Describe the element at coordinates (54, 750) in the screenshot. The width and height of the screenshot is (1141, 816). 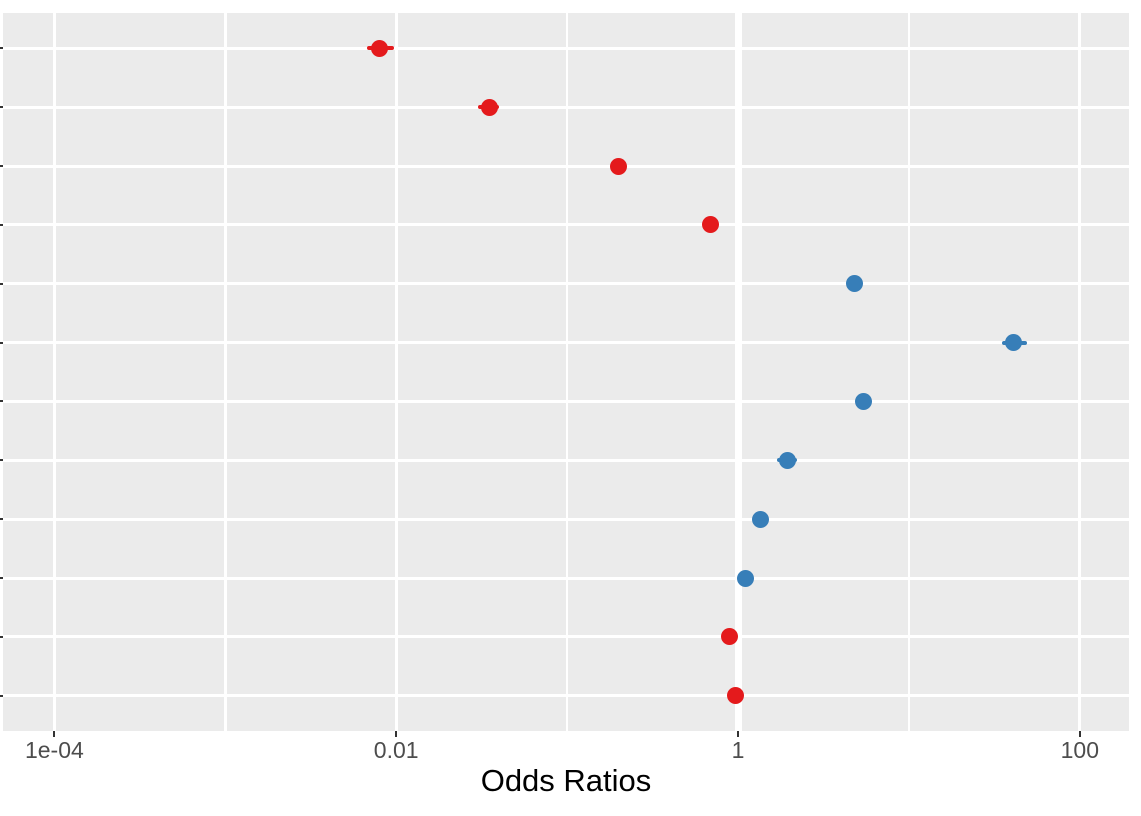
I see `x-tick-label: 1e-04` at that location.